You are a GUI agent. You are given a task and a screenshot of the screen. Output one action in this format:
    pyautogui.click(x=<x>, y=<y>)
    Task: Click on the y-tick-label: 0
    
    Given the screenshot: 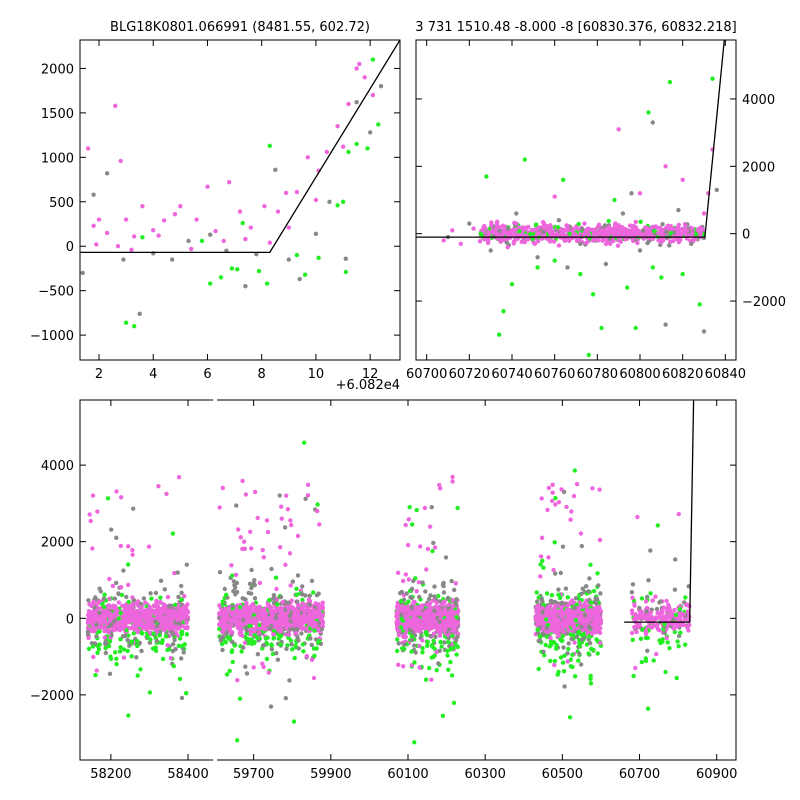 What is the action you would take?
    pyautogui.click(x=746, y=235)
    